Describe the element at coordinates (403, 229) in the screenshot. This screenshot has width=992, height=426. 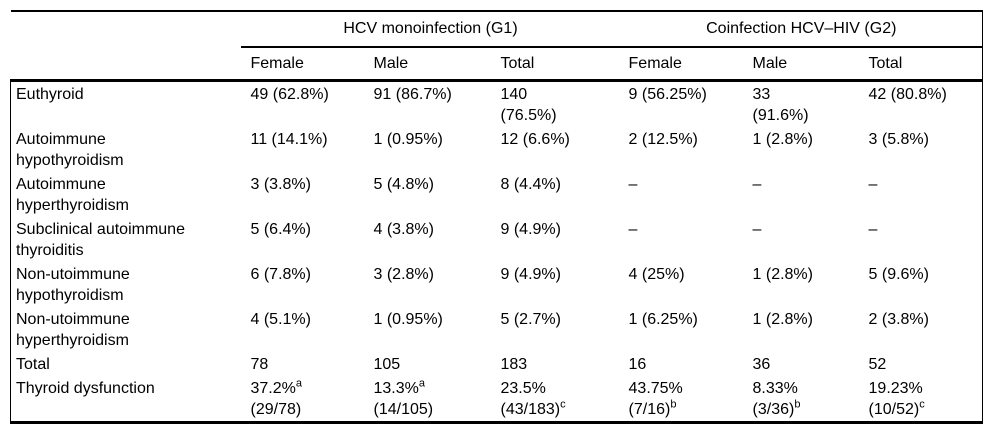
I see `data-cell-value: 4 (3.8%)` at that location.